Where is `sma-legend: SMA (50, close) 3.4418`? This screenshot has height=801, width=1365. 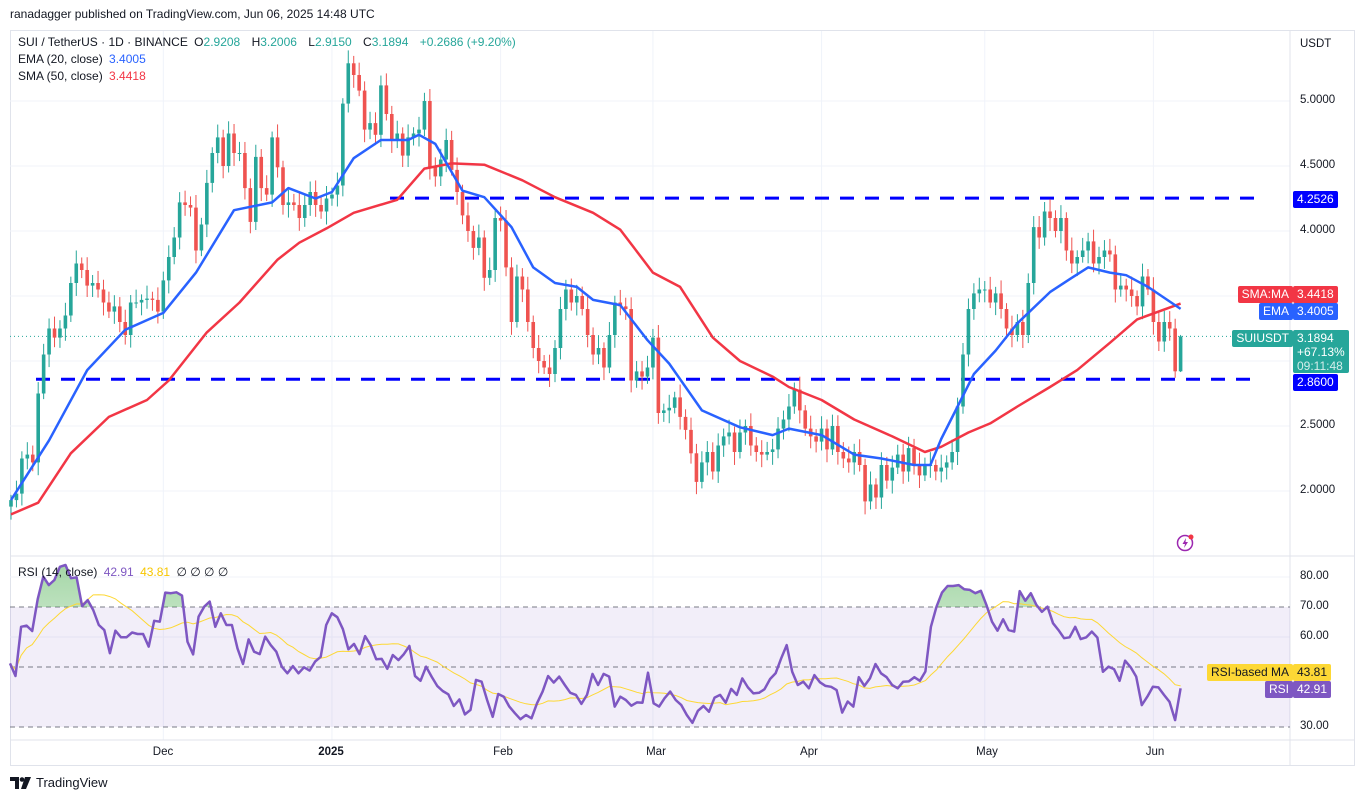 sma-legend: SMA (50, close) 3.4418 is located at coordinates (82, 76).